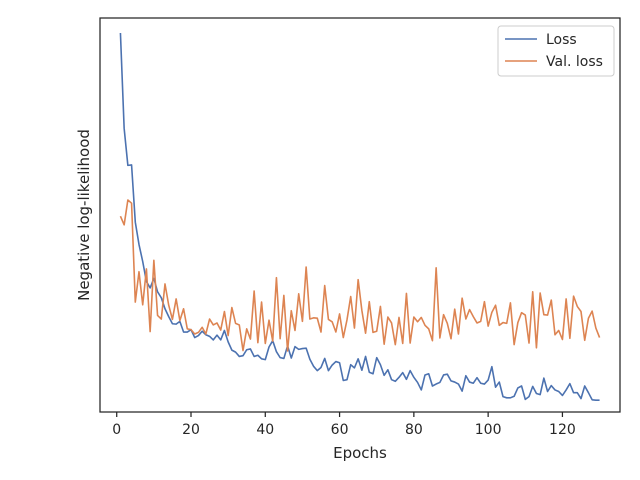 The width and height of the screenshot is (640, 480). What do you see at coordinates (562, 430) in the screenshot?
I see `x-tick-label: 120` at bounding box center [562, 430].